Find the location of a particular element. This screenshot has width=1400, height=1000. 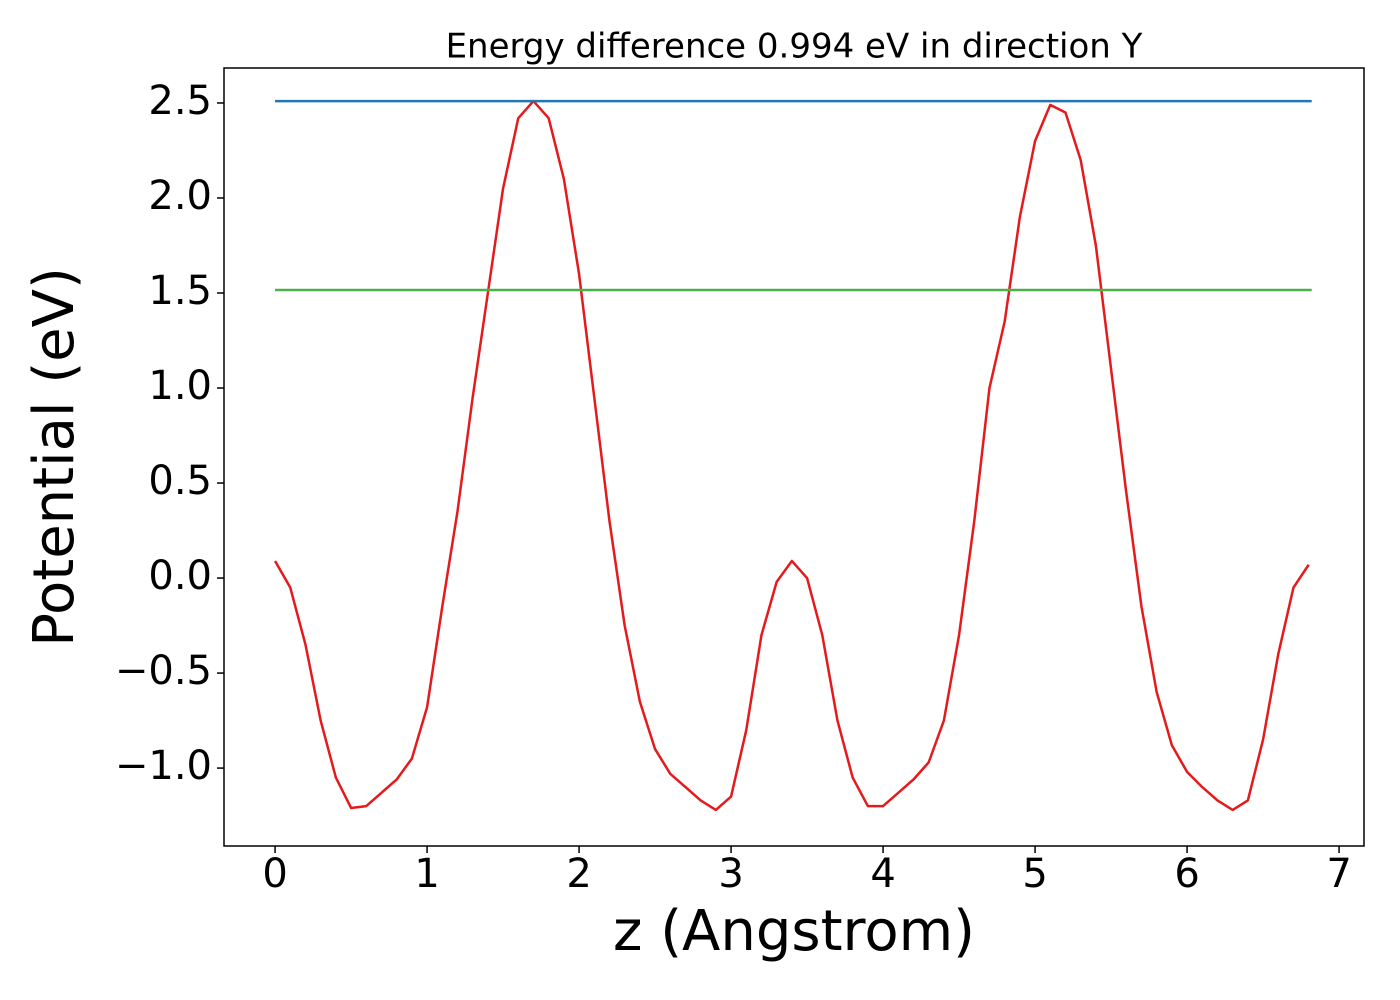

y-tick-label: −1.0 is located at coordinates (163, 766).